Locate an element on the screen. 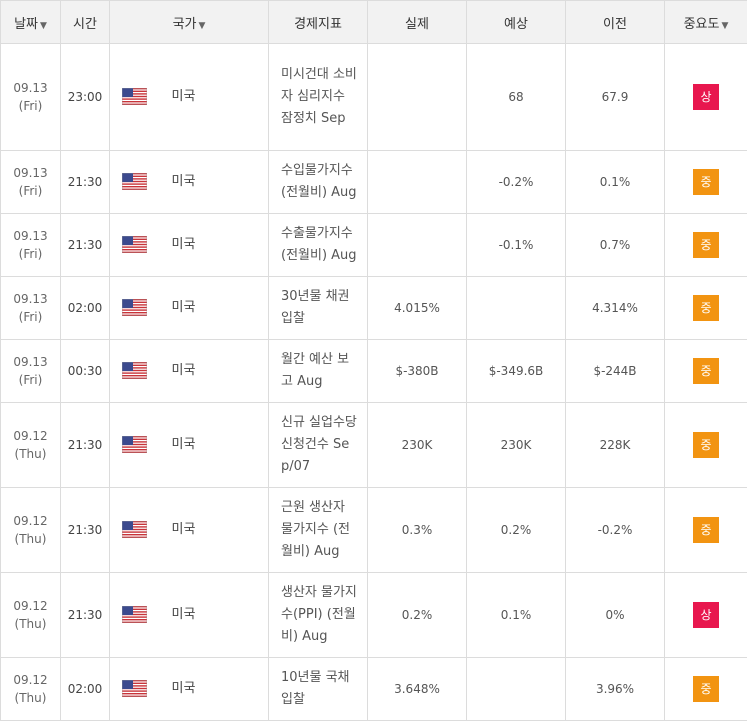 This screenshot has width=747, height=724. indicator-cell: 생산자 물가지수(PPI) (전월비) Aug is located at coordinates (318, 615).